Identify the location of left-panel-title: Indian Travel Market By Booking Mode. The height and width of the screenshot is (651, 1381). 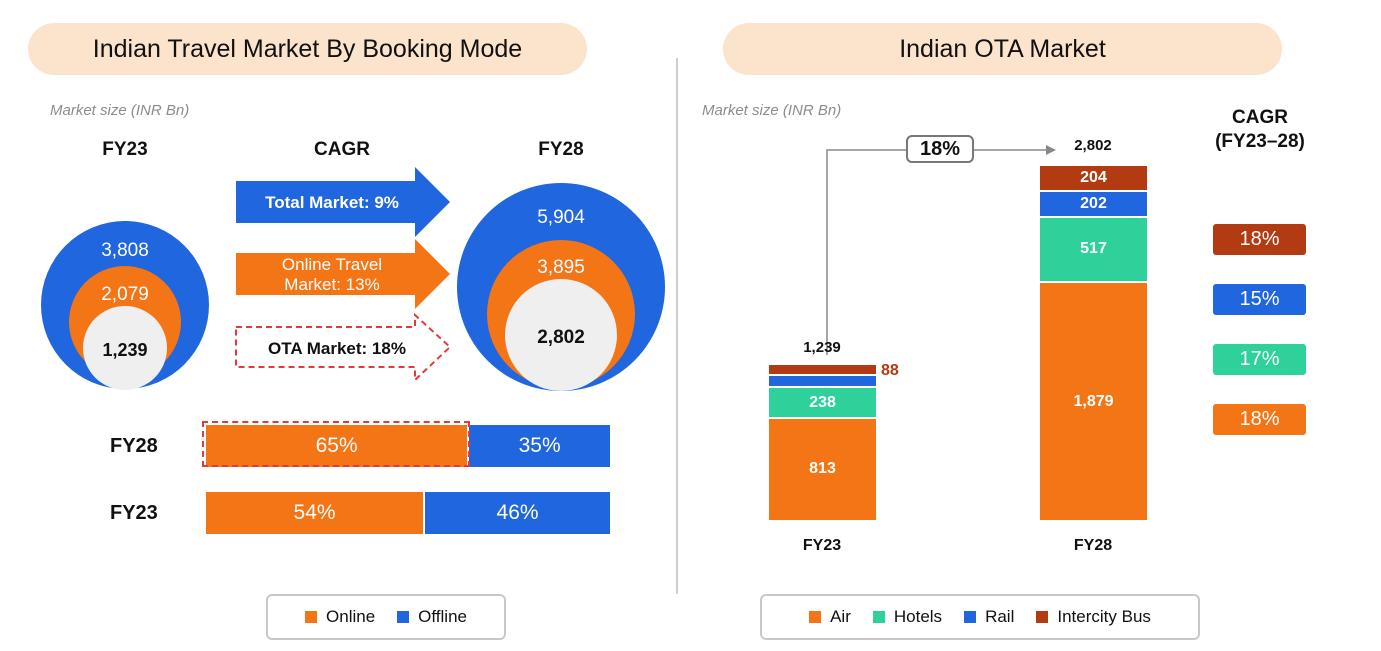
(307, 49).